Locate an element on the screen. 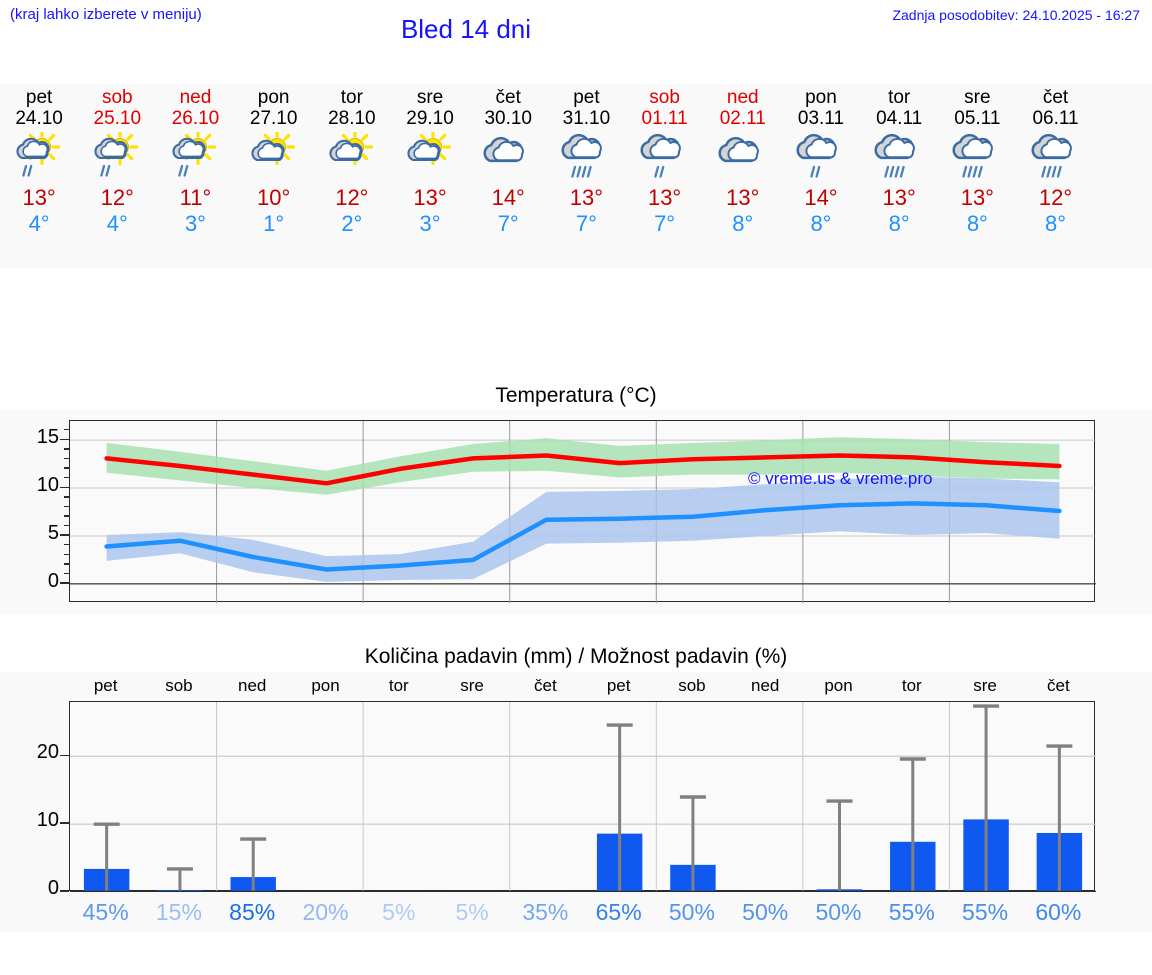  cloud-rain-light-icon is located at coordinates (665, 158).